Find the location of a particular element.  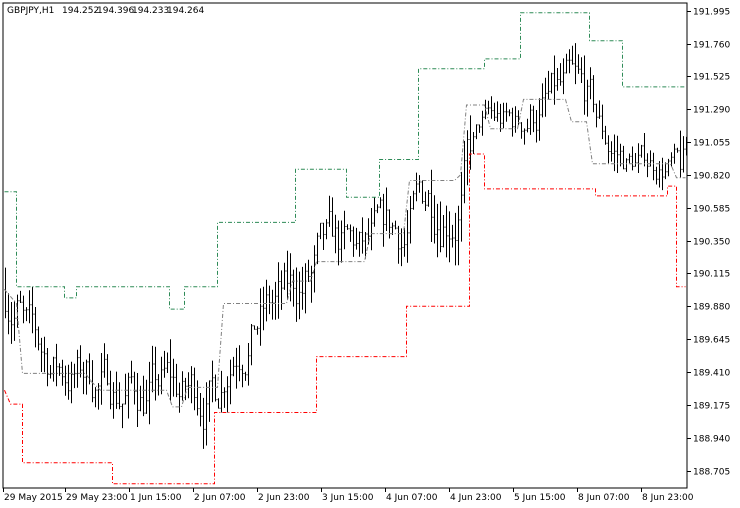

y-tick-label: 190.820 is located at coordinates (711, 177).